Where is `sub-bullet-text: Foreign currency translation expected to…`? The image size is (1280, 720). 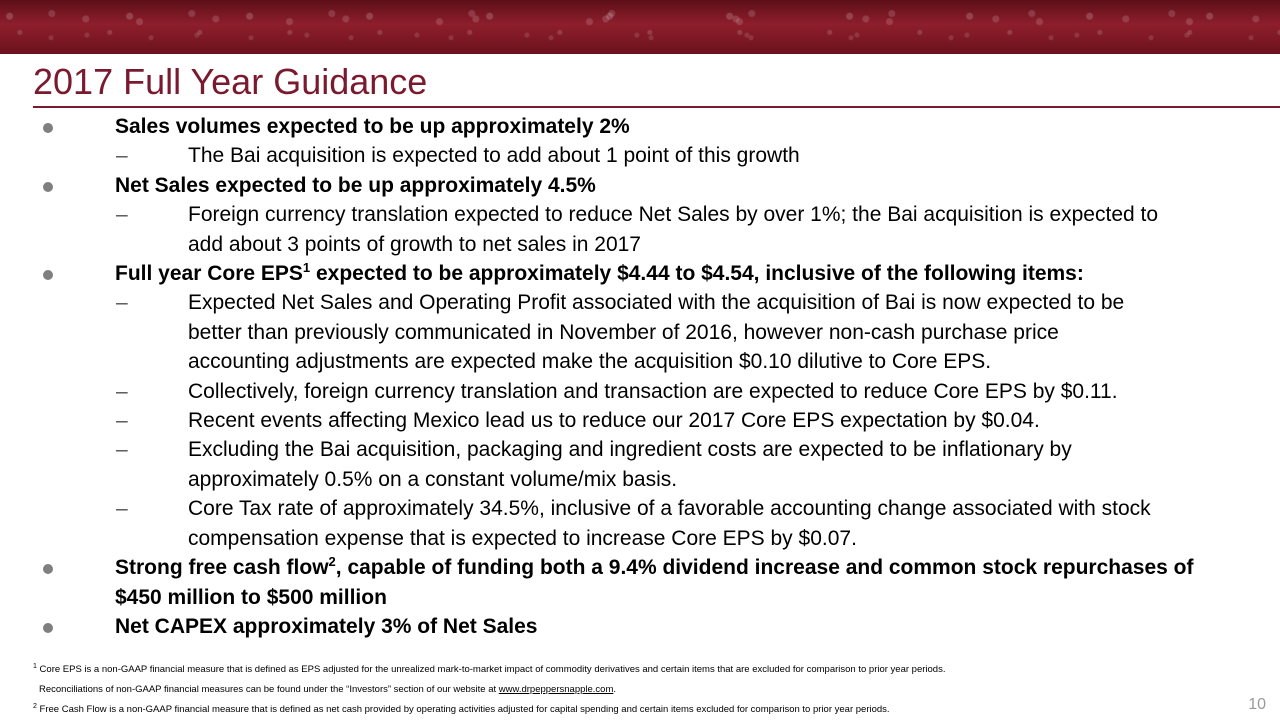 sub-bullet-text: Foreign currency translation expected to… is located at coordinates (673, 215).